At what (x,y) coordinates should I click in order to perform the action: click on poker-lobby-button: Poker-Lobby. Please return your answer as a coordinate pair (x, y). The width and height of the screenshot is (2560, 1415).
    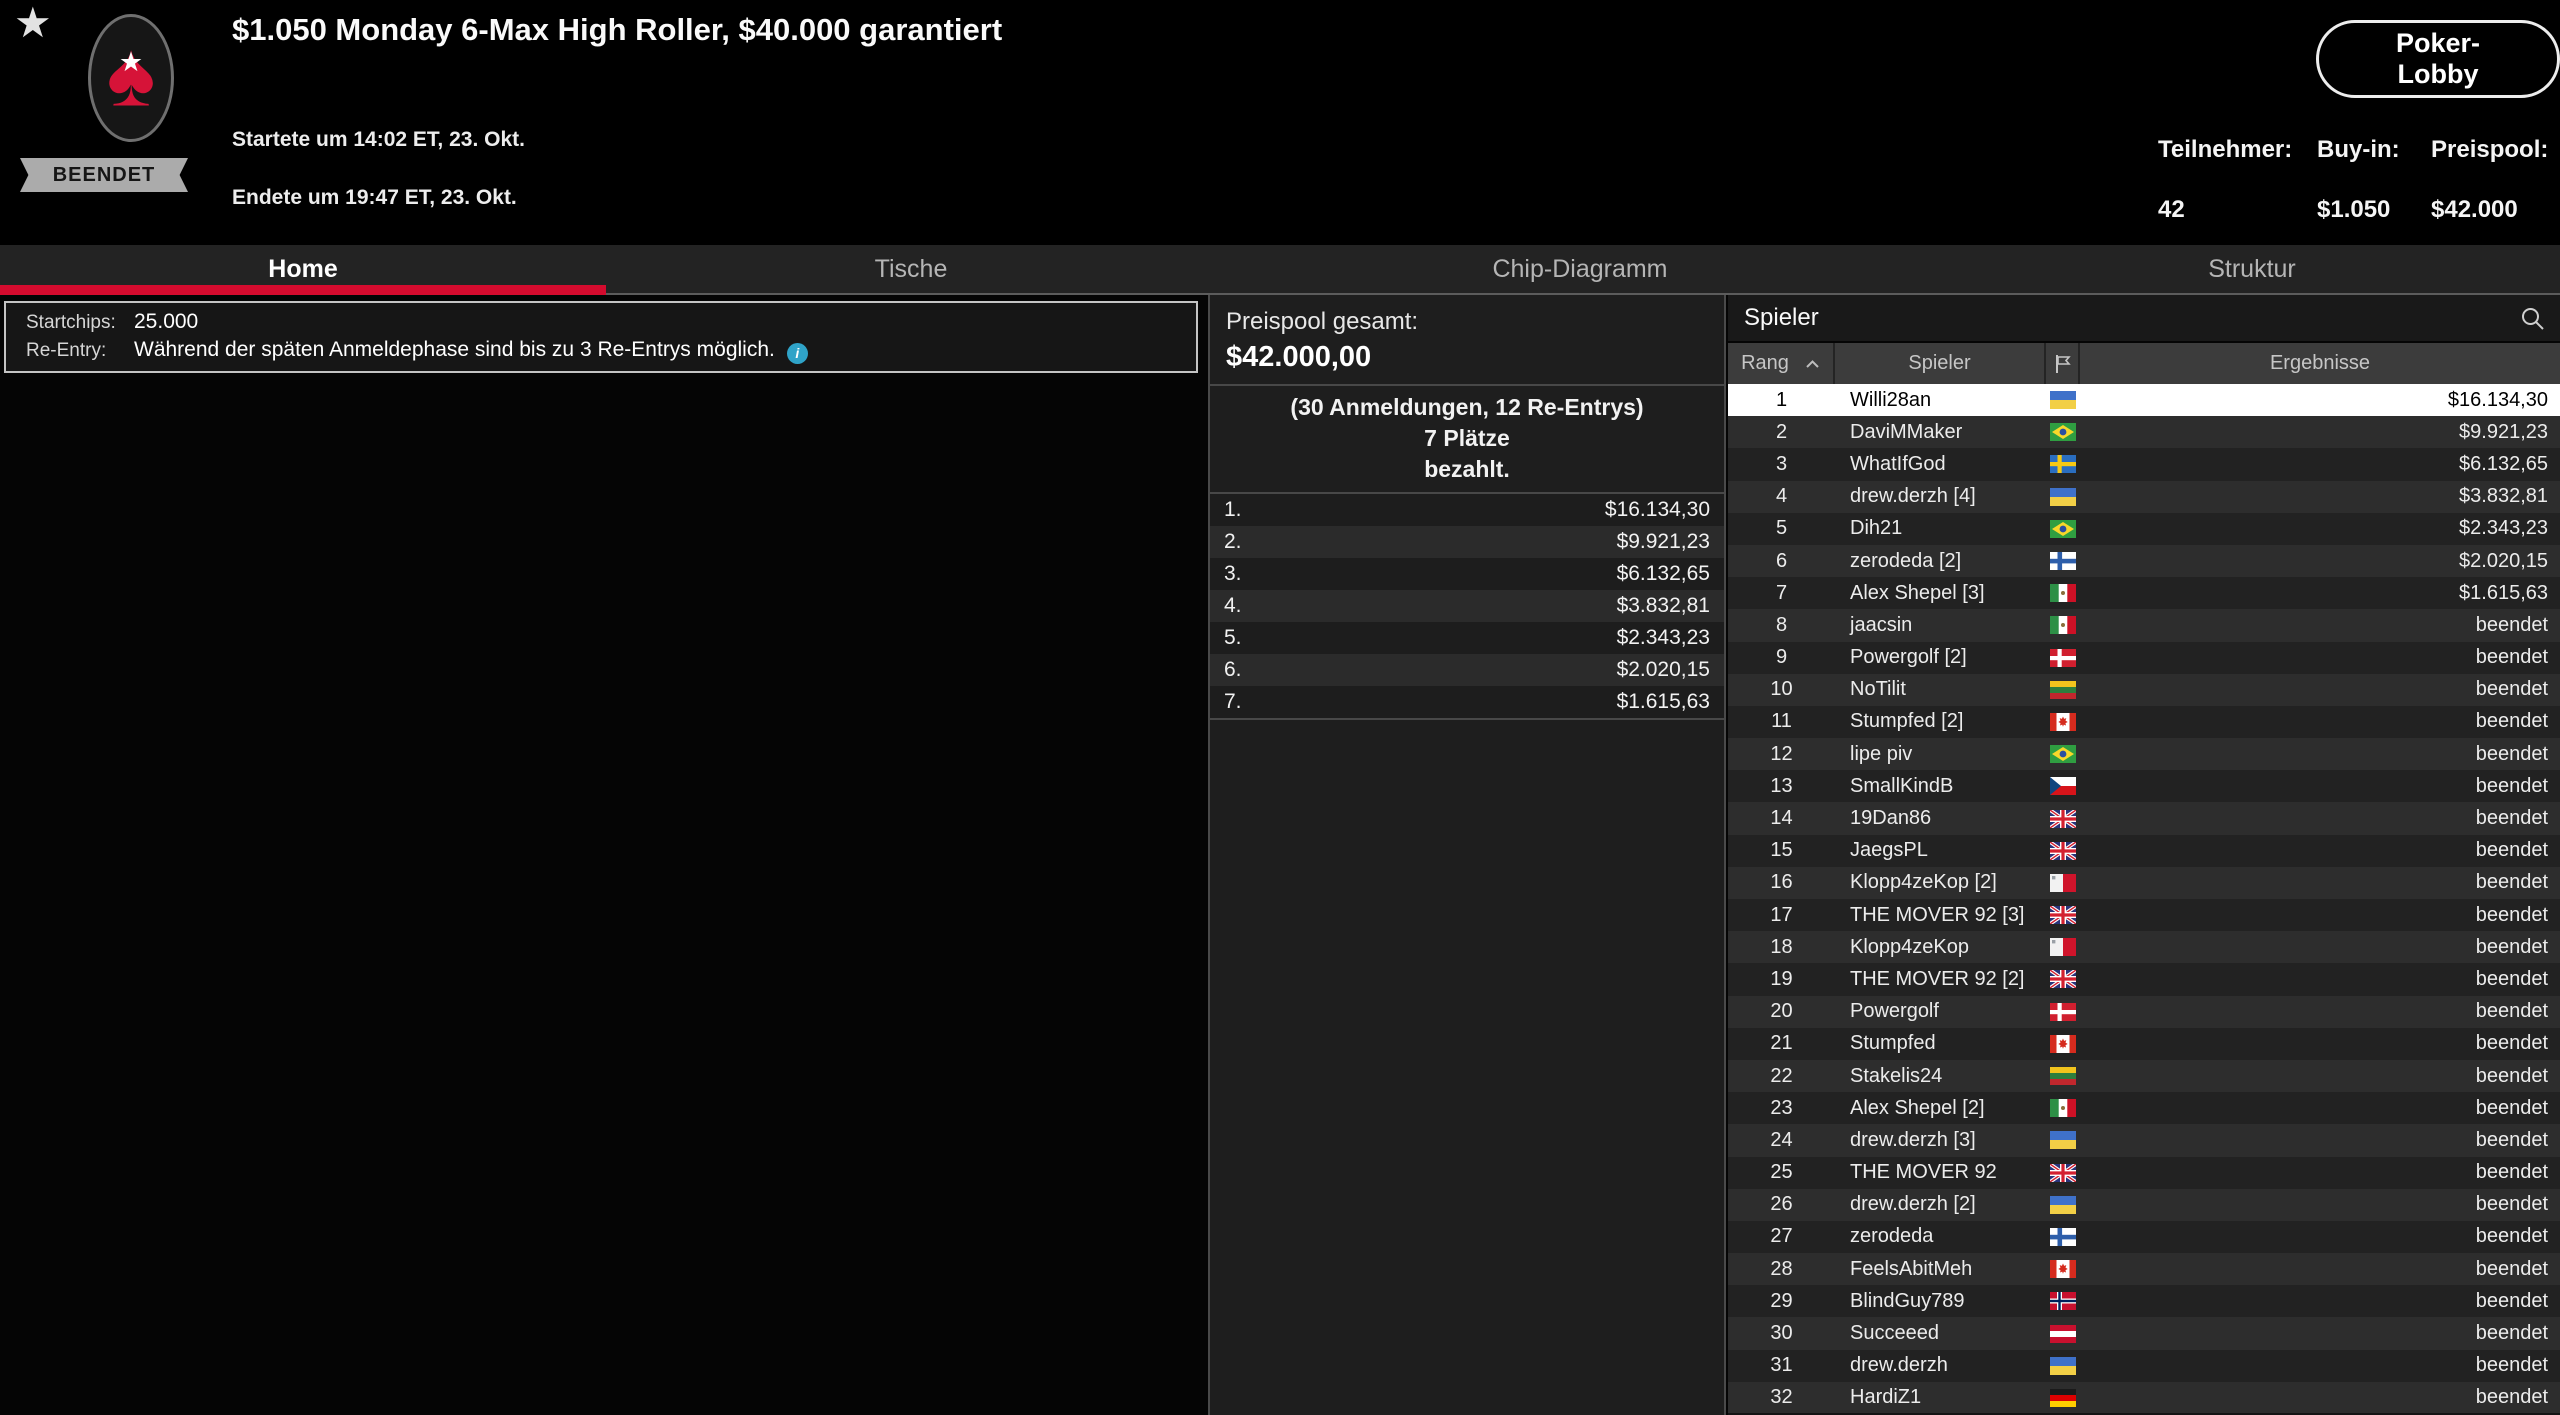
    Looking at the image, I should click on (2438, 59).